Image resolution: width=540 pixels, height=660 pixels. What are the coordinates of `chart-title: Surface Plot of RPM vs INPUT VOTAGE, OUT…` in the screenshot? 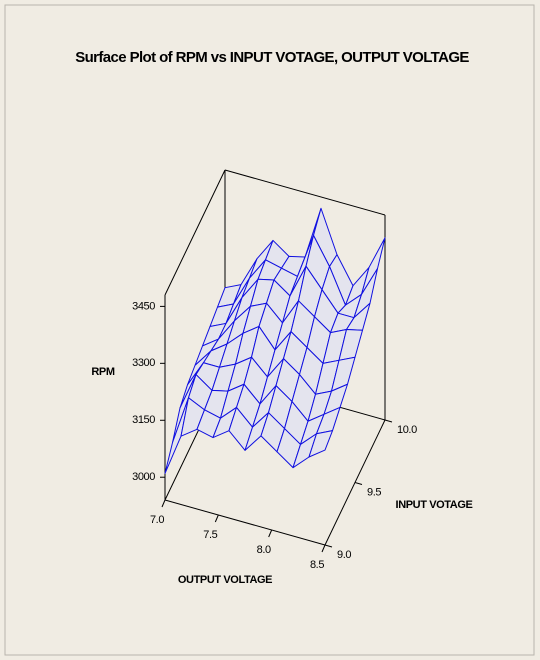 It's located at (272, 57).